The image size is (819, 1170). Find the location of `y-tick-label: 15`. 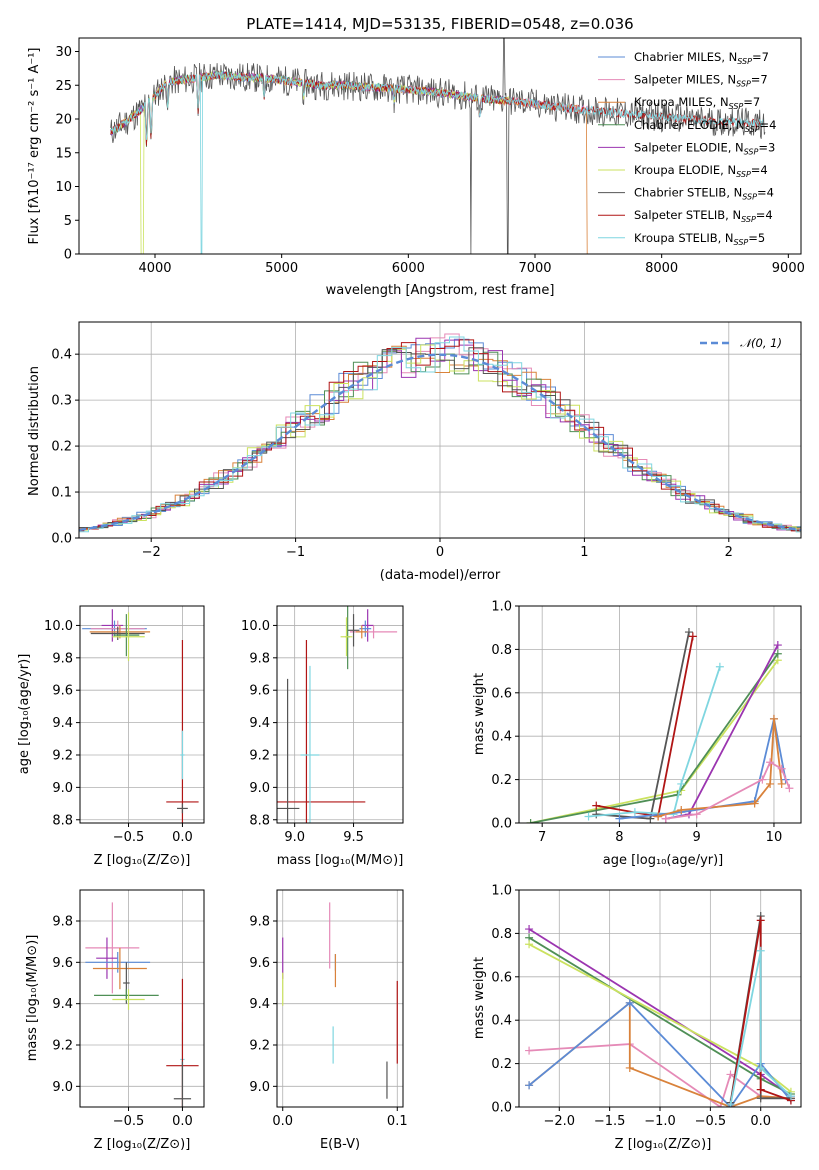

y-tick-label: 15 is located at coordinates (63, 153).